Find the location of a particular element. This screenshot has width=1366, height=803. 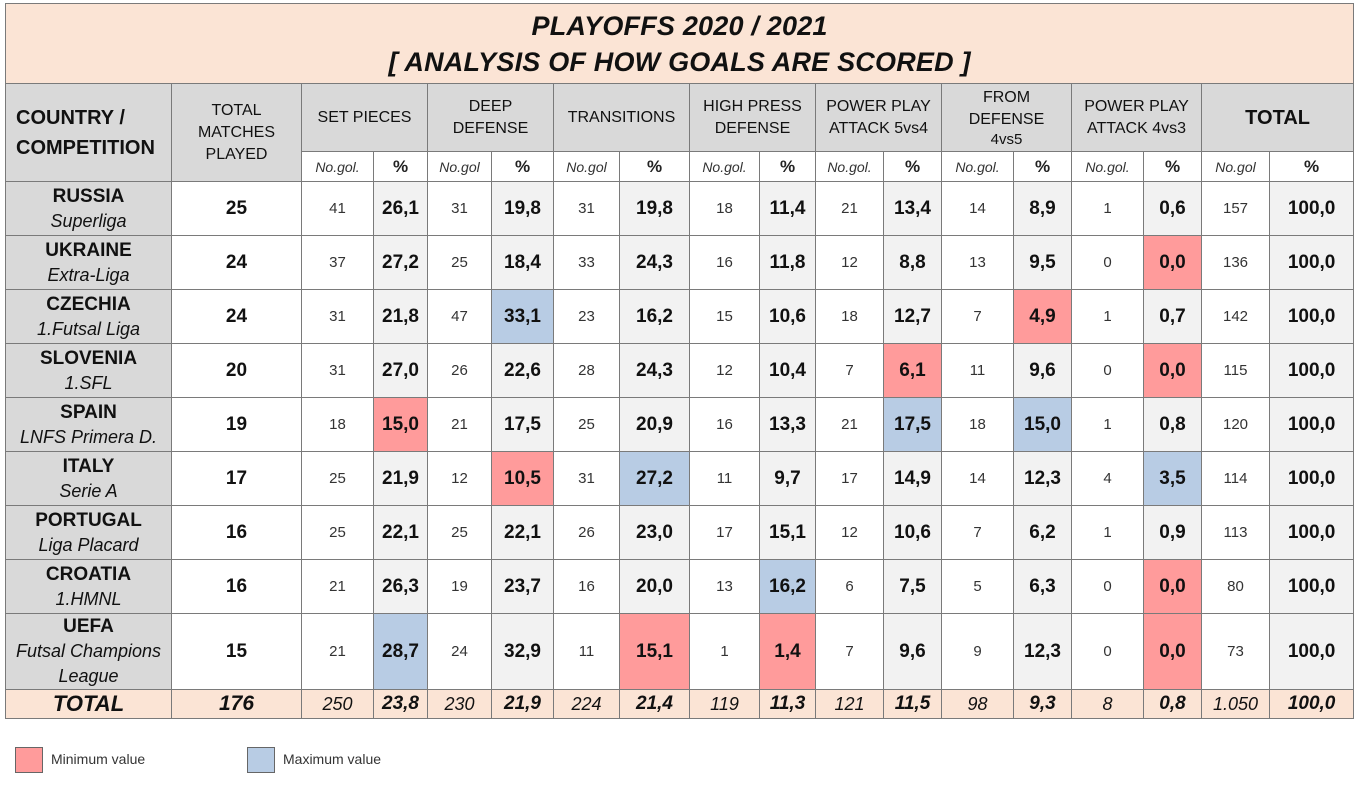

goal-count: 136 is located at coordinates (1235, 262).